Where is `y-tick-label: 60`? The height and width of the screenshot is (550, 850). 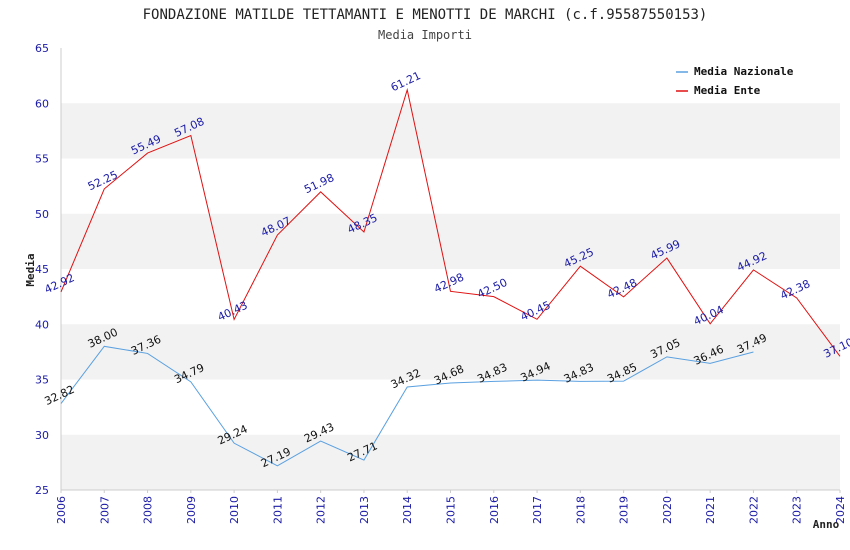 y-tick-label: 60 is located at coordinates (42, 103).